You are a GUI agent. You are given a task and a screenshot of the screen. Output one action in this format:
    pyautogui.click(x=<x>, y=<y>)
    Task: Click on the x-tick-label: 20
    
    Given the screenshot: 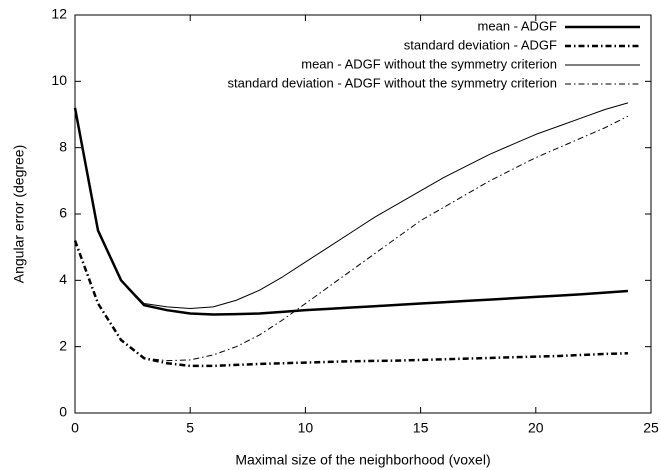 What is the action you would take?
    pyautogui.click(x=536, y=428)
    